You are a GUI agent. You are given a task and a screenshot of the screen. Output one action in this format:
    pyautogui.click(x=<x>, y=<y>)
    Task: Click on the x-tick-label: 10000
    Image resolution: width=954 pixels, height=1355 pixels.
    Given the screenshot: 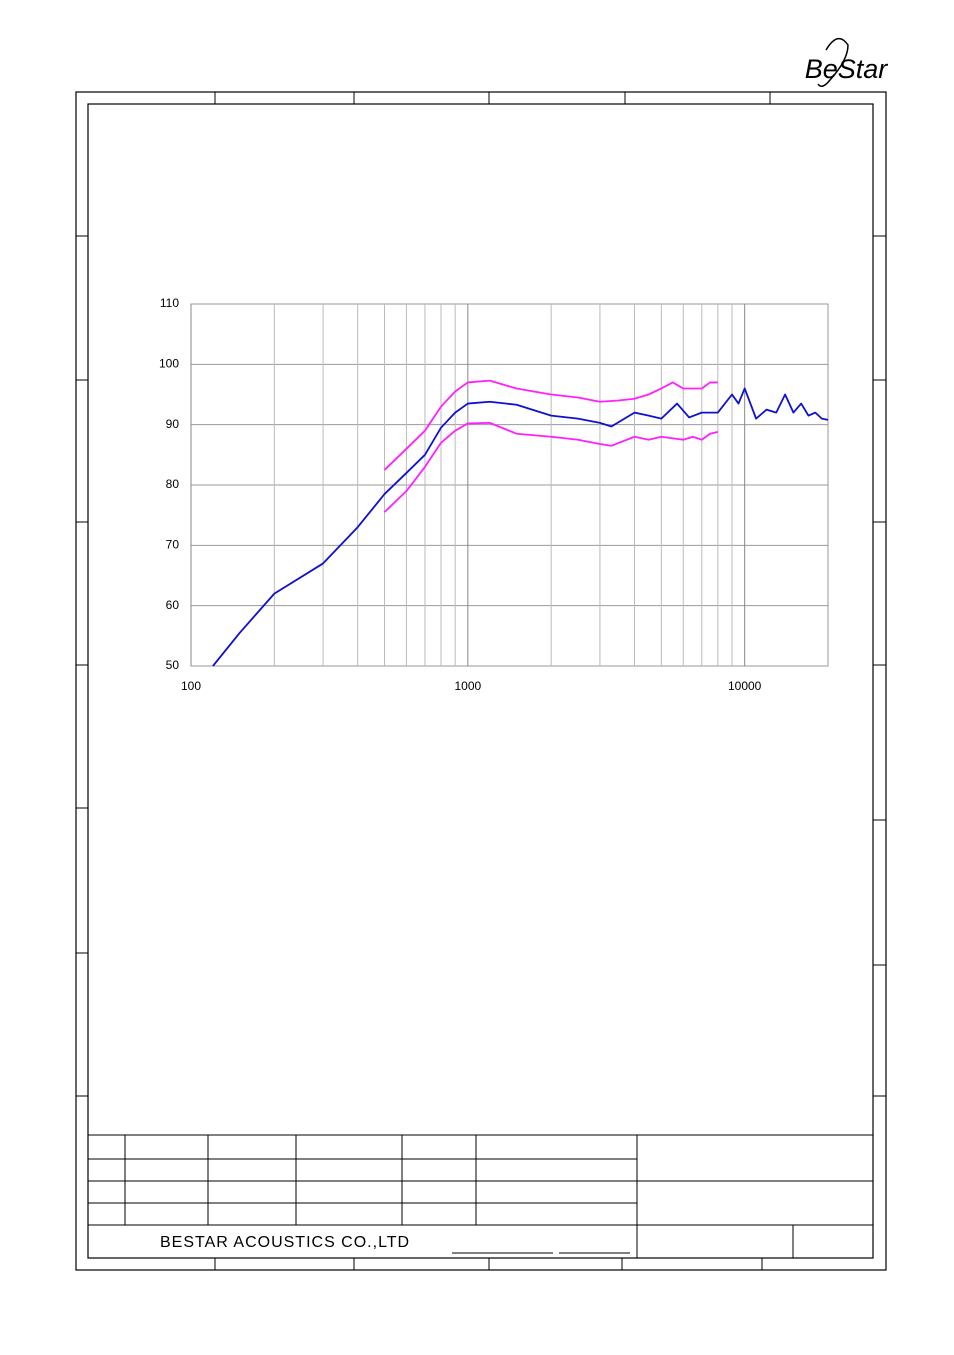 What is the action you would take?
    pyautogui.click(x=745, y=686)
    